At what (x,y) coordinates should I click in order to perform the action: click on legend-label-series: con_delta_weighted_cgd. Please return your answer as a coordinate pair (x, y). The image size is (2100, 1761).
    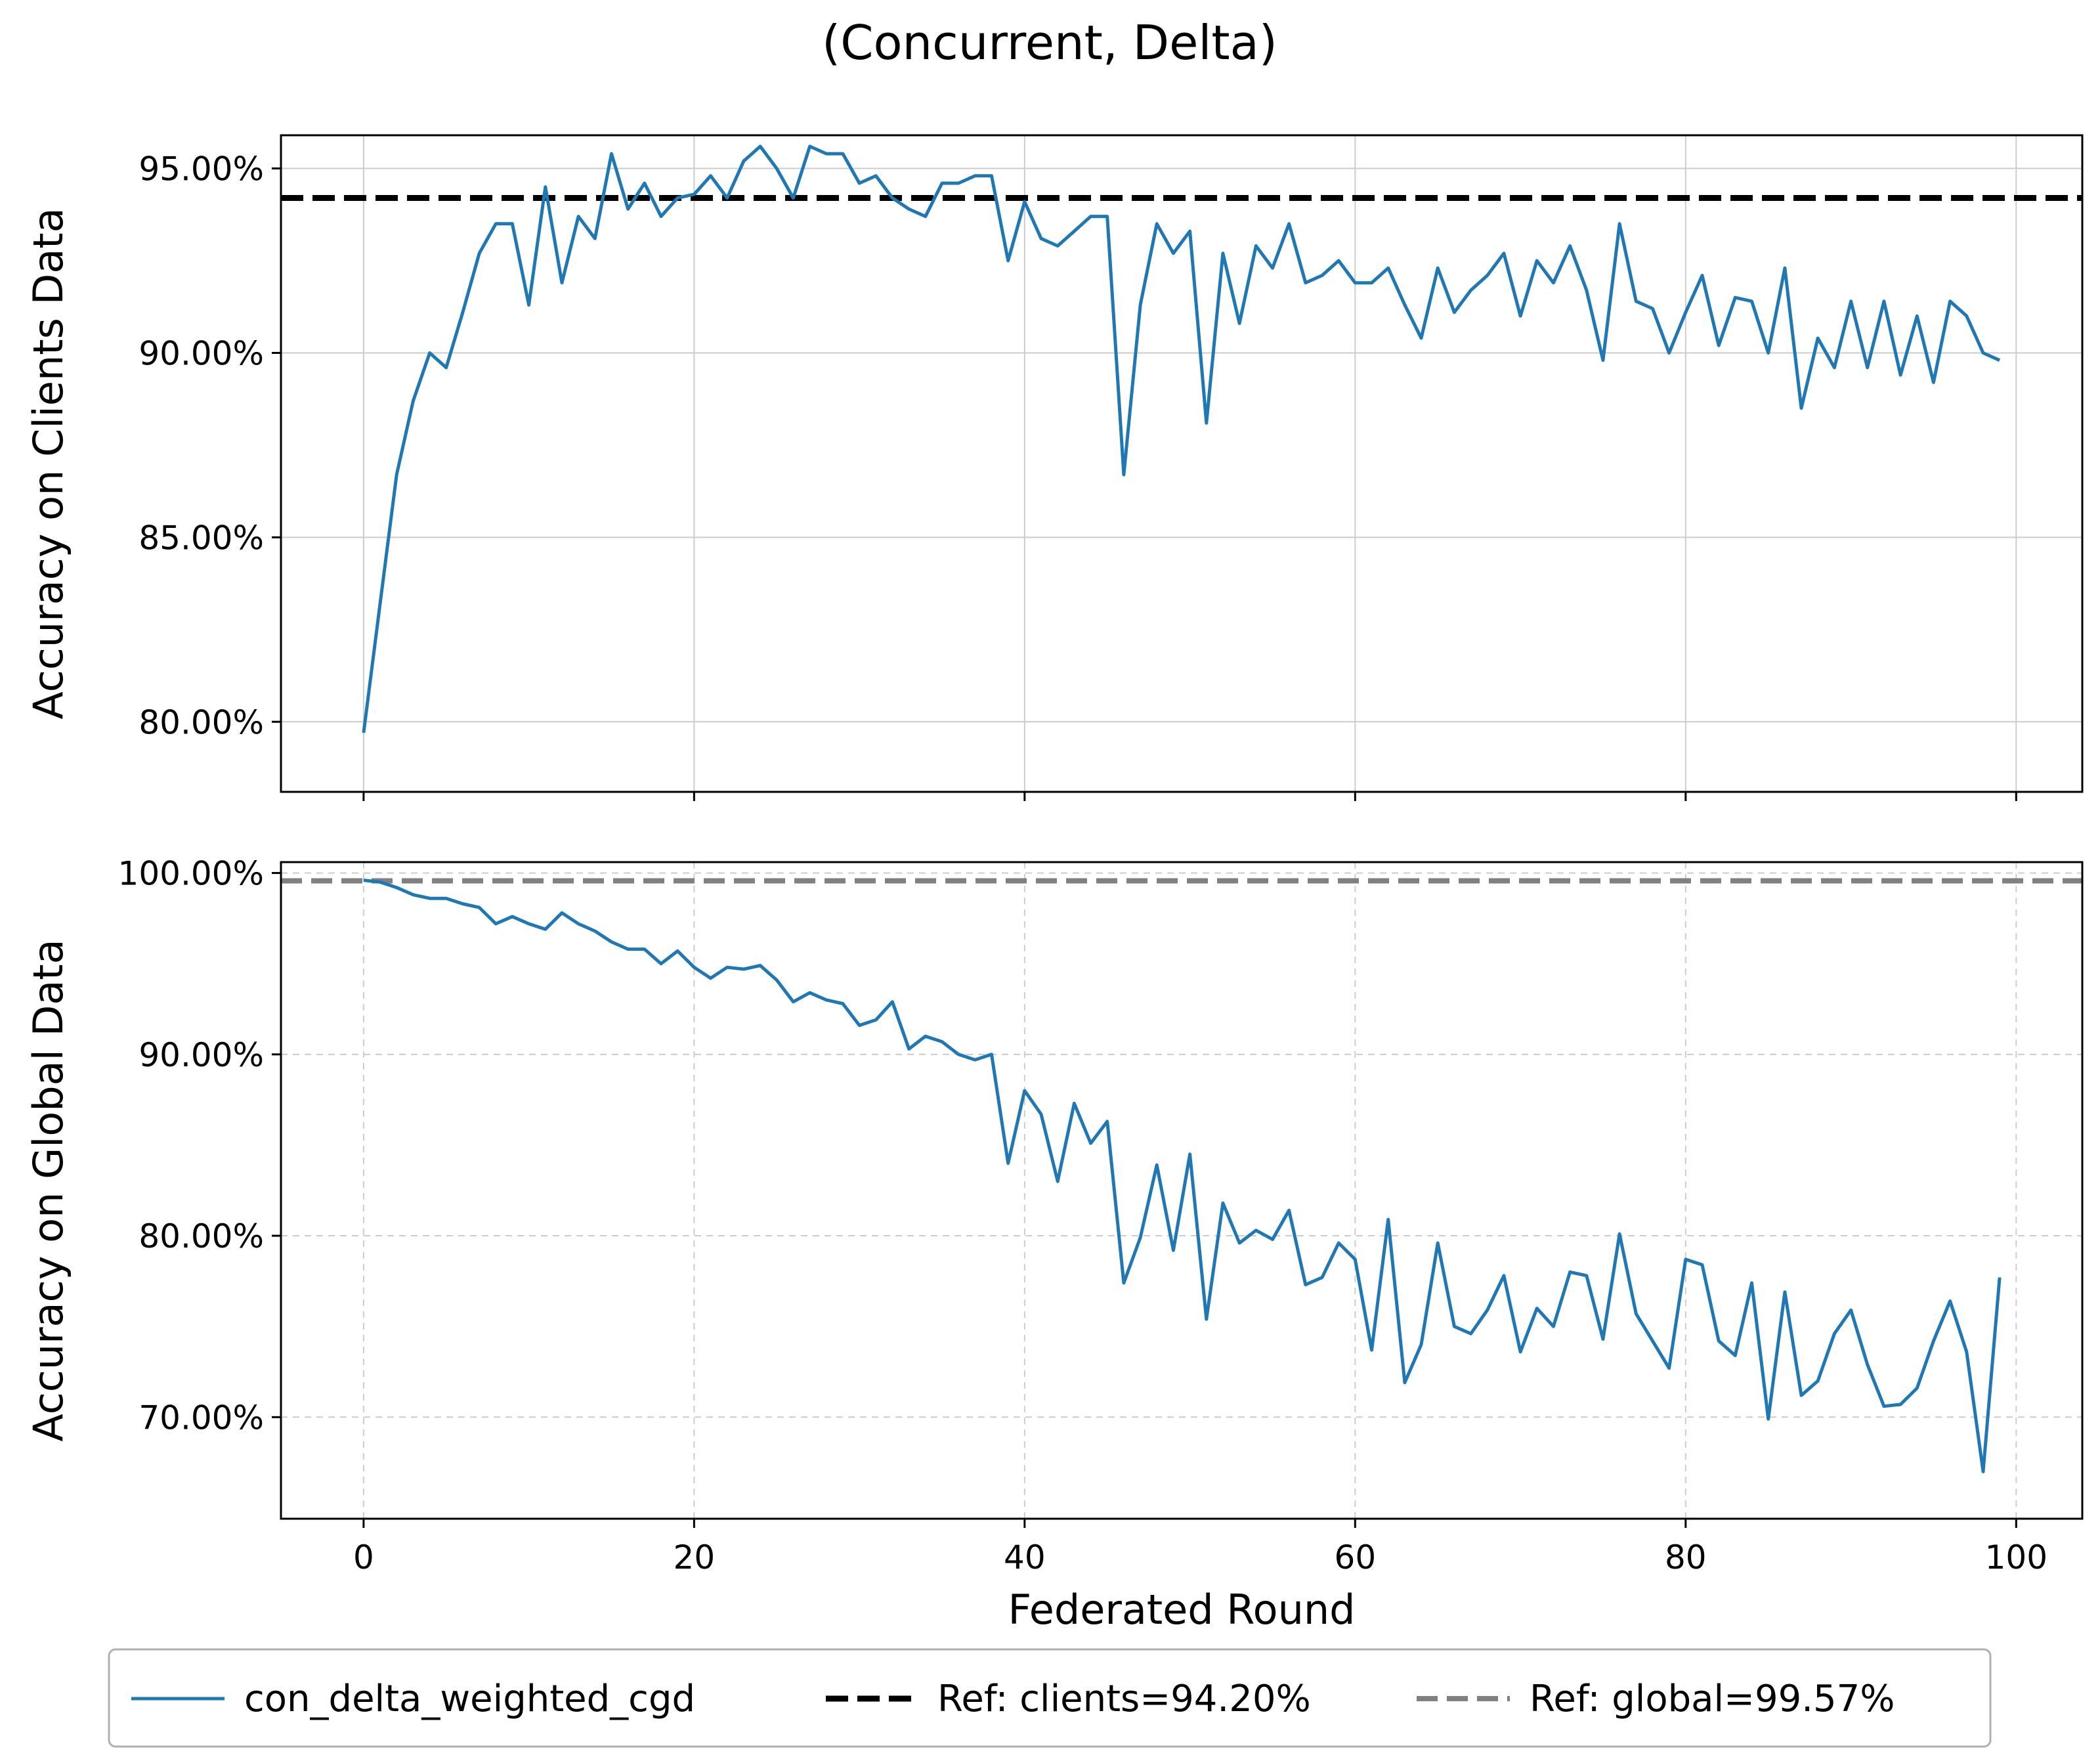
    Looking at the image, I should click on (469, 1699).